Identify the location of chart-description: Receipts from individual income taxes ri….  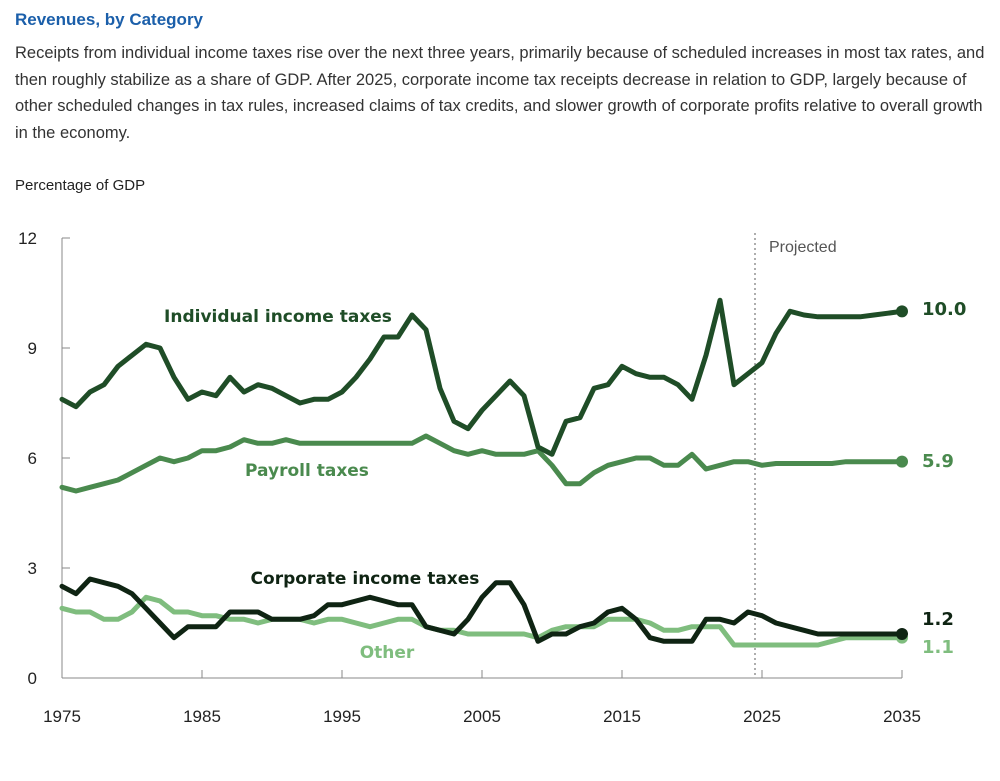
(500, 93).